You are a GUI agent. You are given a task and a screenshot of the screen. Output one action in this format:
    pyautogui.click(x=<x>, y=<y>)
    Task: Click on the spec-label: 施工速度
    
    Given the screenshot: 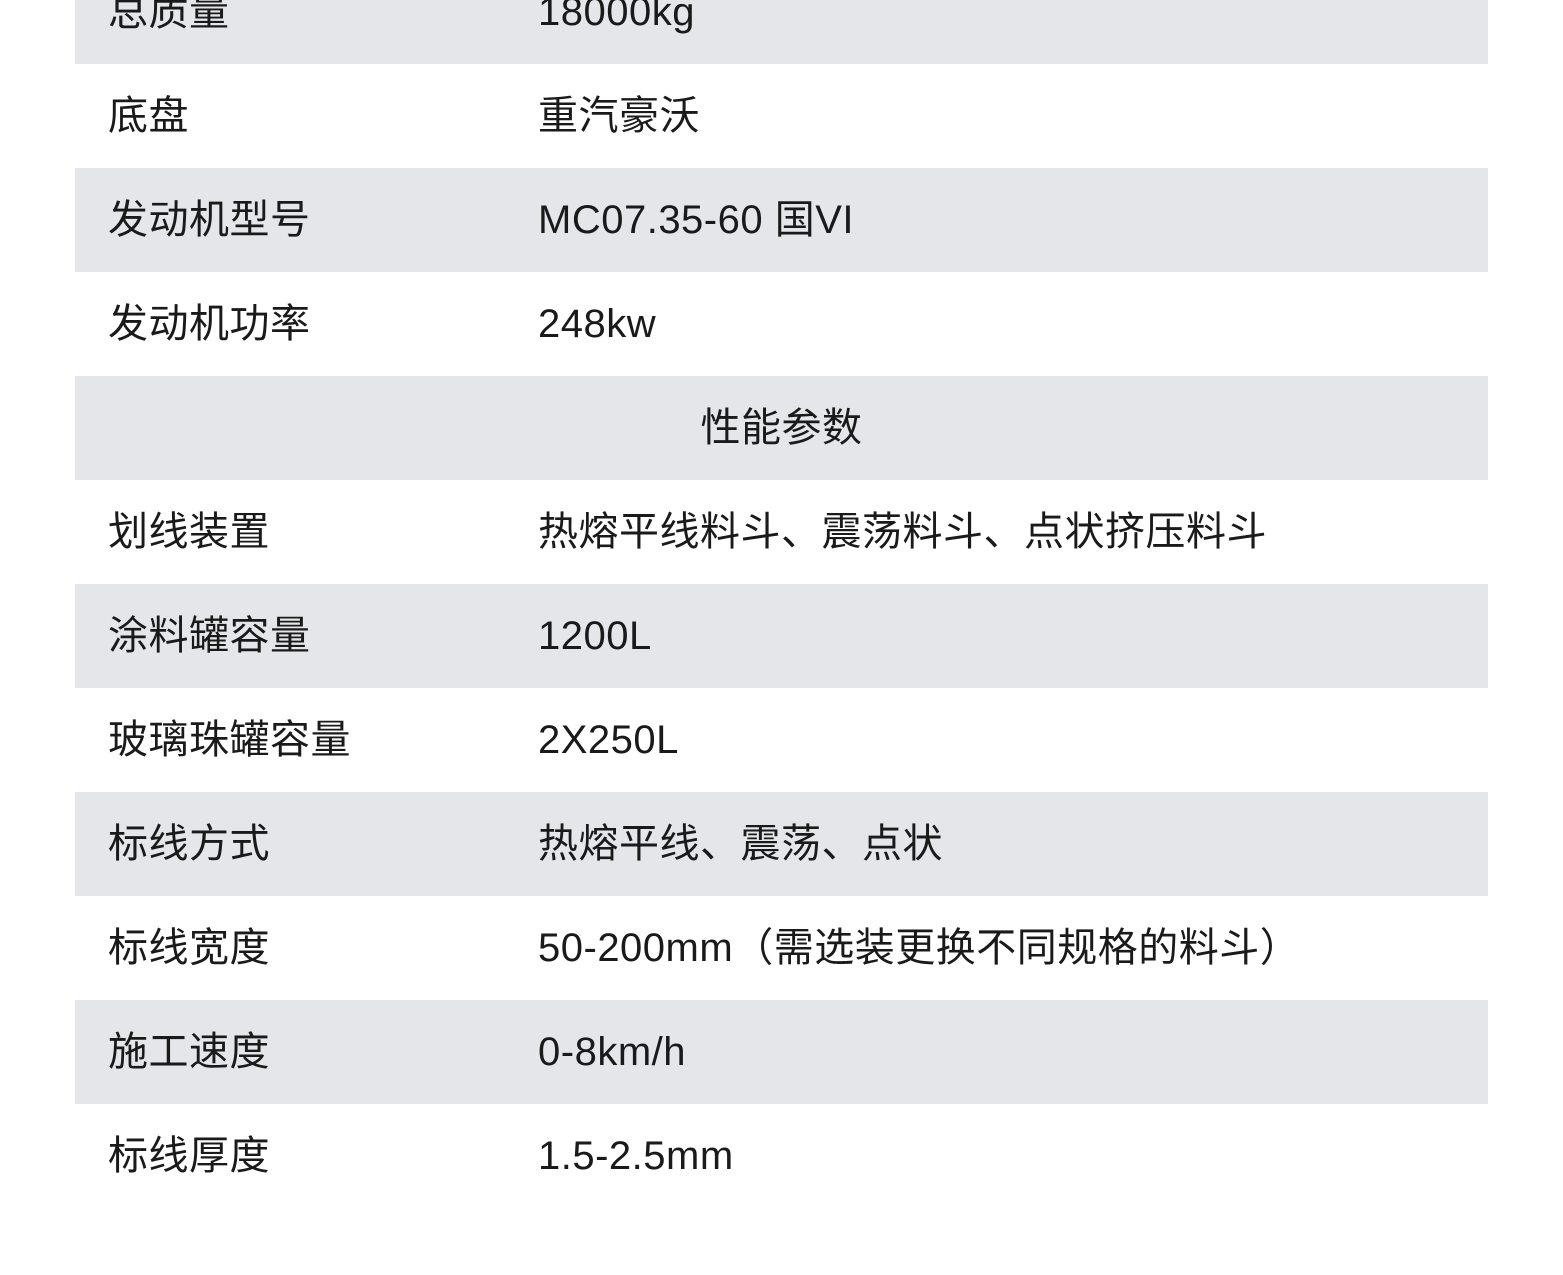 What is the action you would take?
    pyautogui.click(x=189, y=1052)
    